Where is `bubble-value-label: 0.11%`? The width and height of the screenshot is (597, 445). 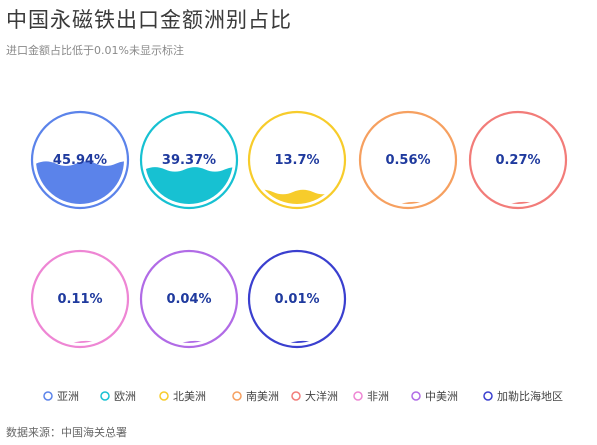 bubble-value-label: 0.11% is located at coordinates (79, 299).